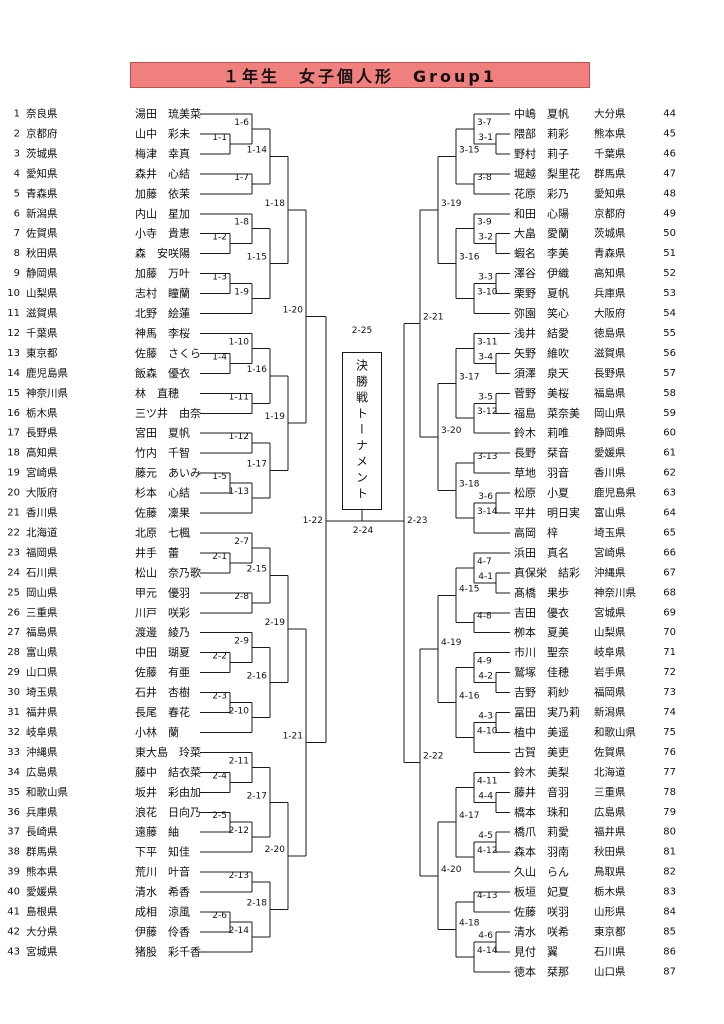 This screenshot has width=724, height=1024. What do you see at coordinates (293, 736) in the screenshot?
I see `match-label: 1-21` at bounding box center [293, 736].